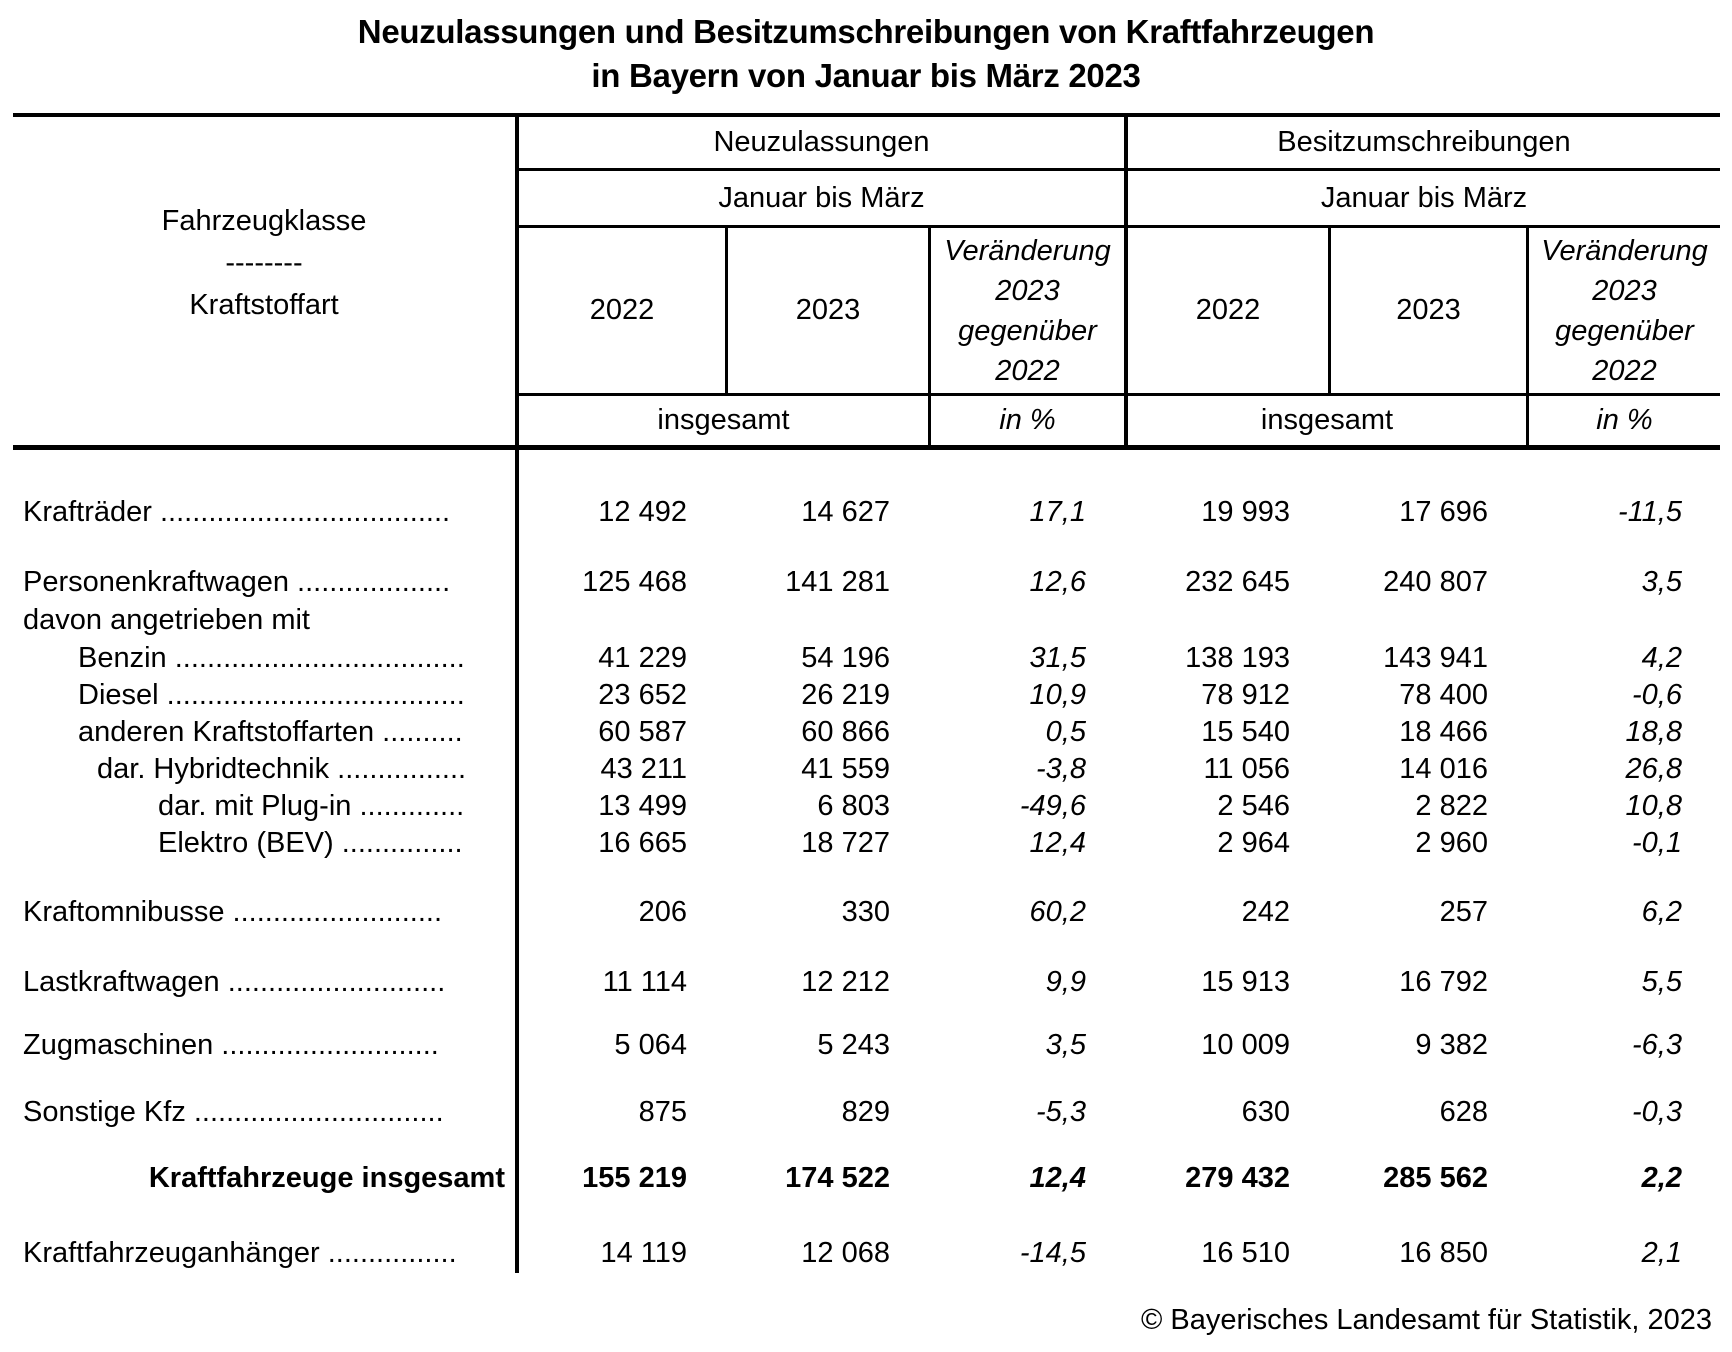  Describe the element at coordinates (1661, 581) in the screenshot. I see `row-value-bu-change: 3,5` at that location.